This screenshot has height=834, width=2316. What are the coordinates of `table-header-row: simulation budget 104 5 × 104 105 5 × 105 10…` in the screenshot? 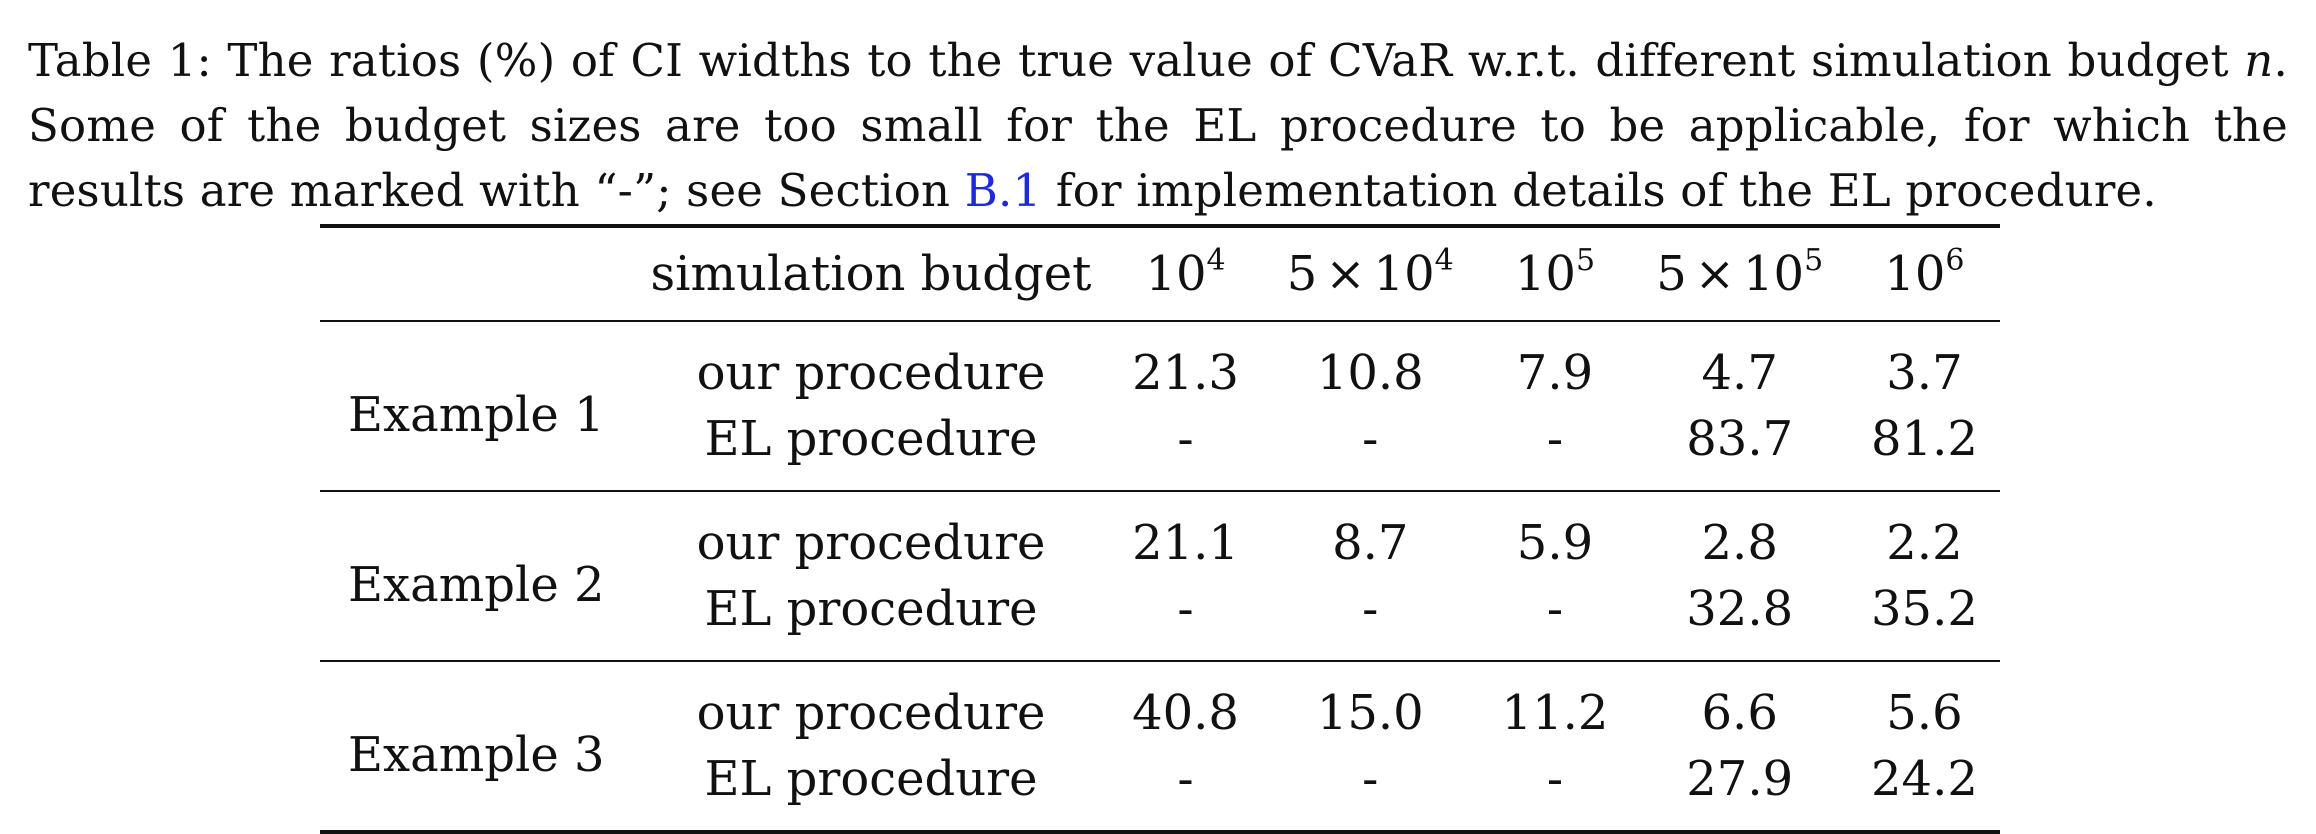 It's located at (1160, 273).